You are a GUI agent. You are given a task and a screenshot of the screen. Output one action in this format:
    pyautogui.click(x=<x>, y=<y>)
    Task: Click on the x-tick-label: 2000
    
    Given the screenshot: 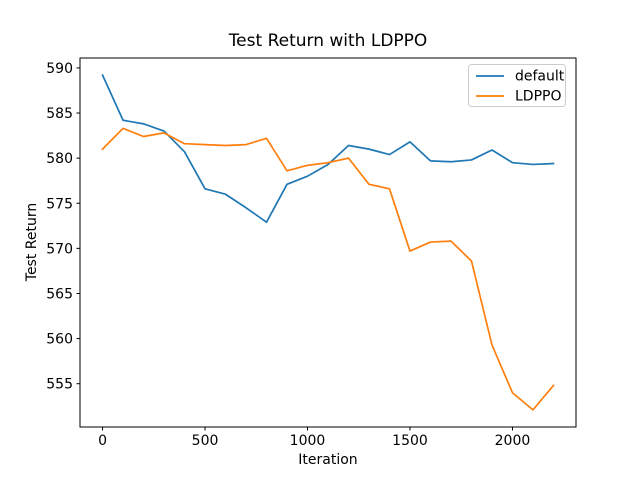 What is the action you would take?
    pyautogui.click(x=513, y=441)
    